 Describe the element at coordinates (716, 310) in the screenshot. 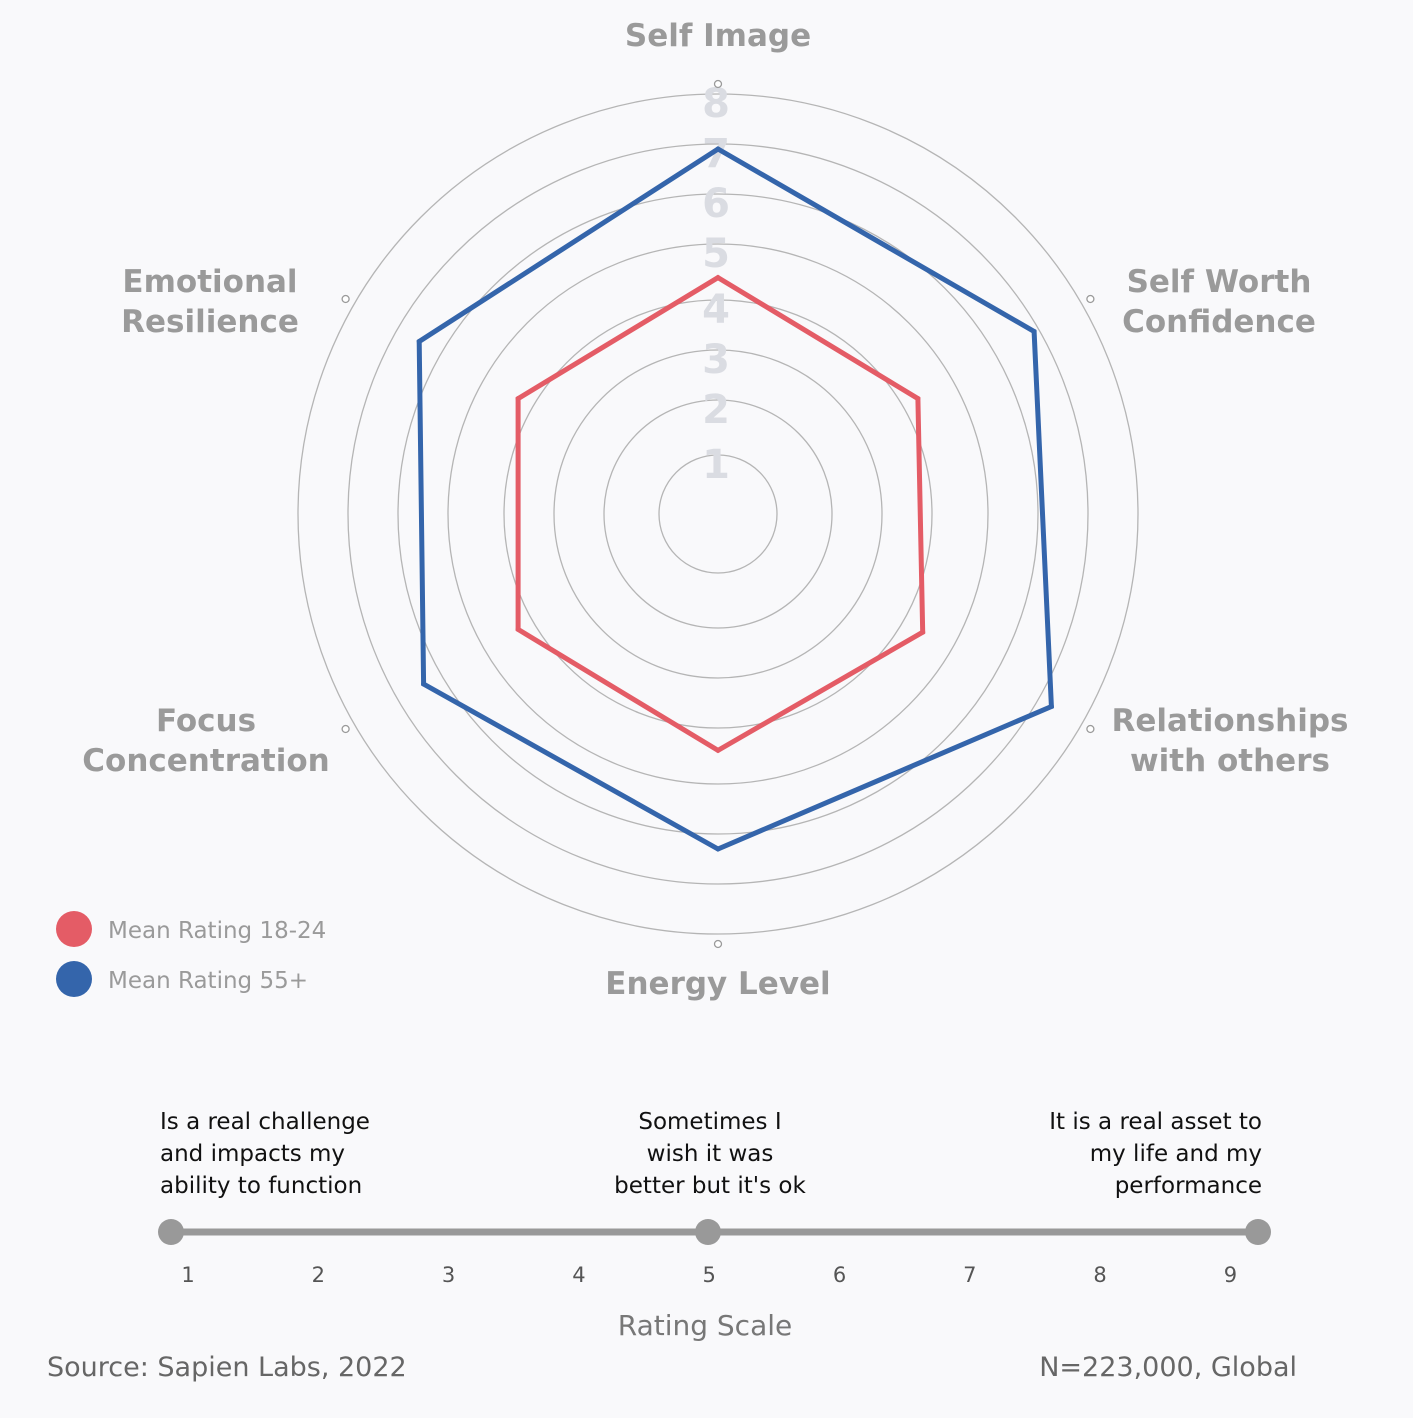

I see `tick-label-4: 4` at that location.